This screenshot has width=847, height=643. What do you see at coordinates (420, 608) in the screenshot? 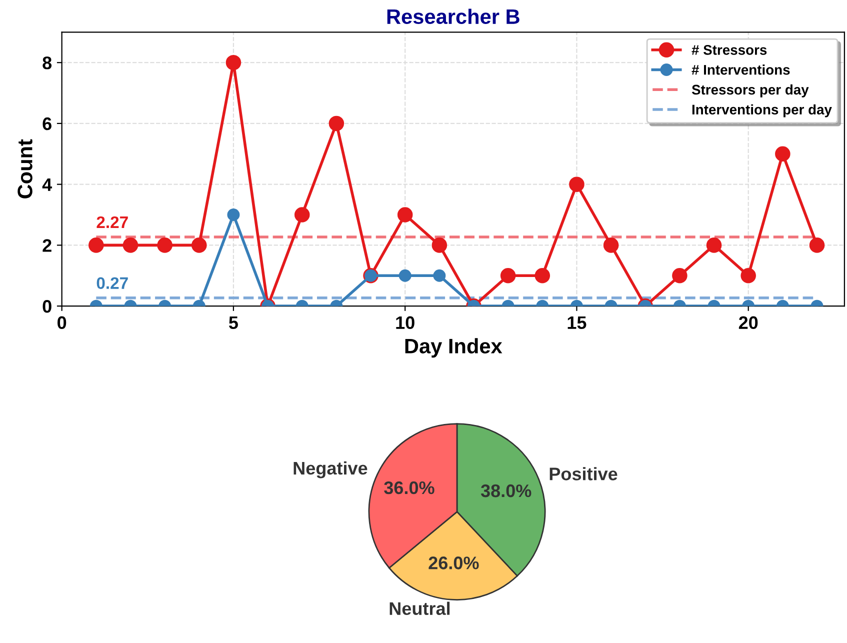
I see `slice-label: Neutral` at bounding box center [420, 608].